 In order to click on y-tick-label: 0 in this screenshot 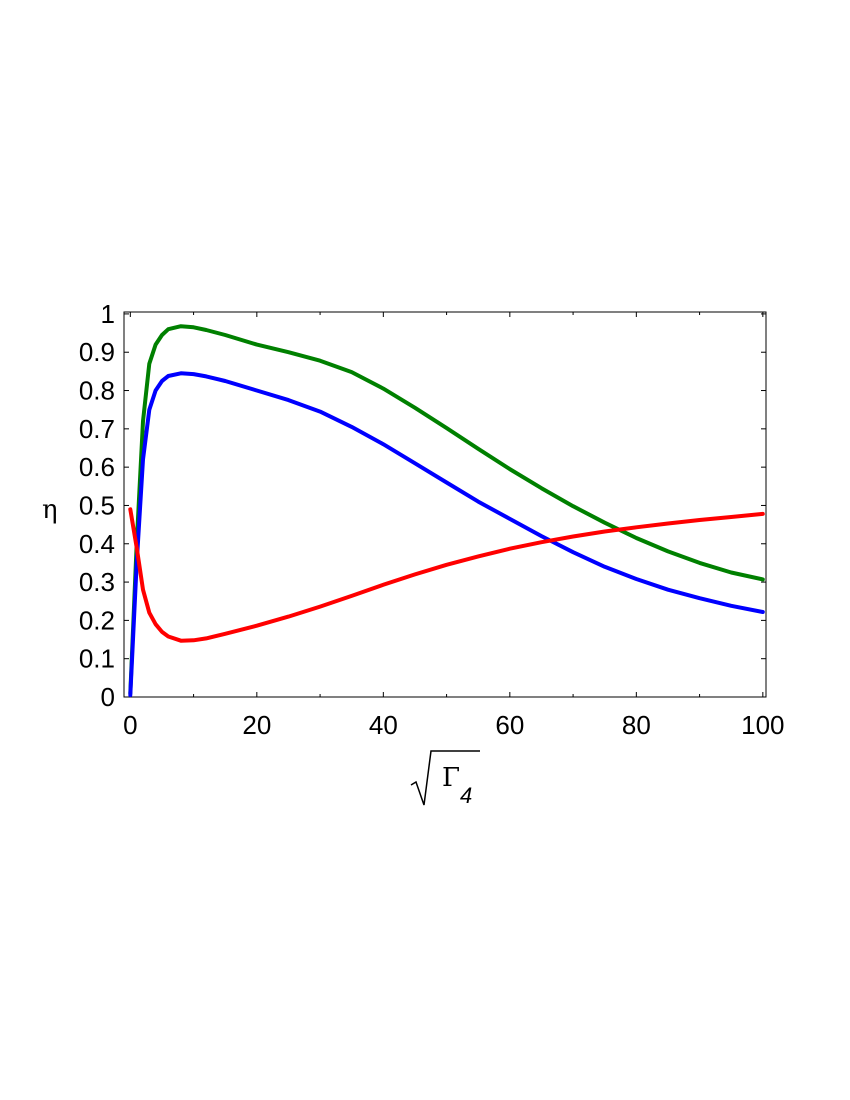, I will do `click(108, 697)`.